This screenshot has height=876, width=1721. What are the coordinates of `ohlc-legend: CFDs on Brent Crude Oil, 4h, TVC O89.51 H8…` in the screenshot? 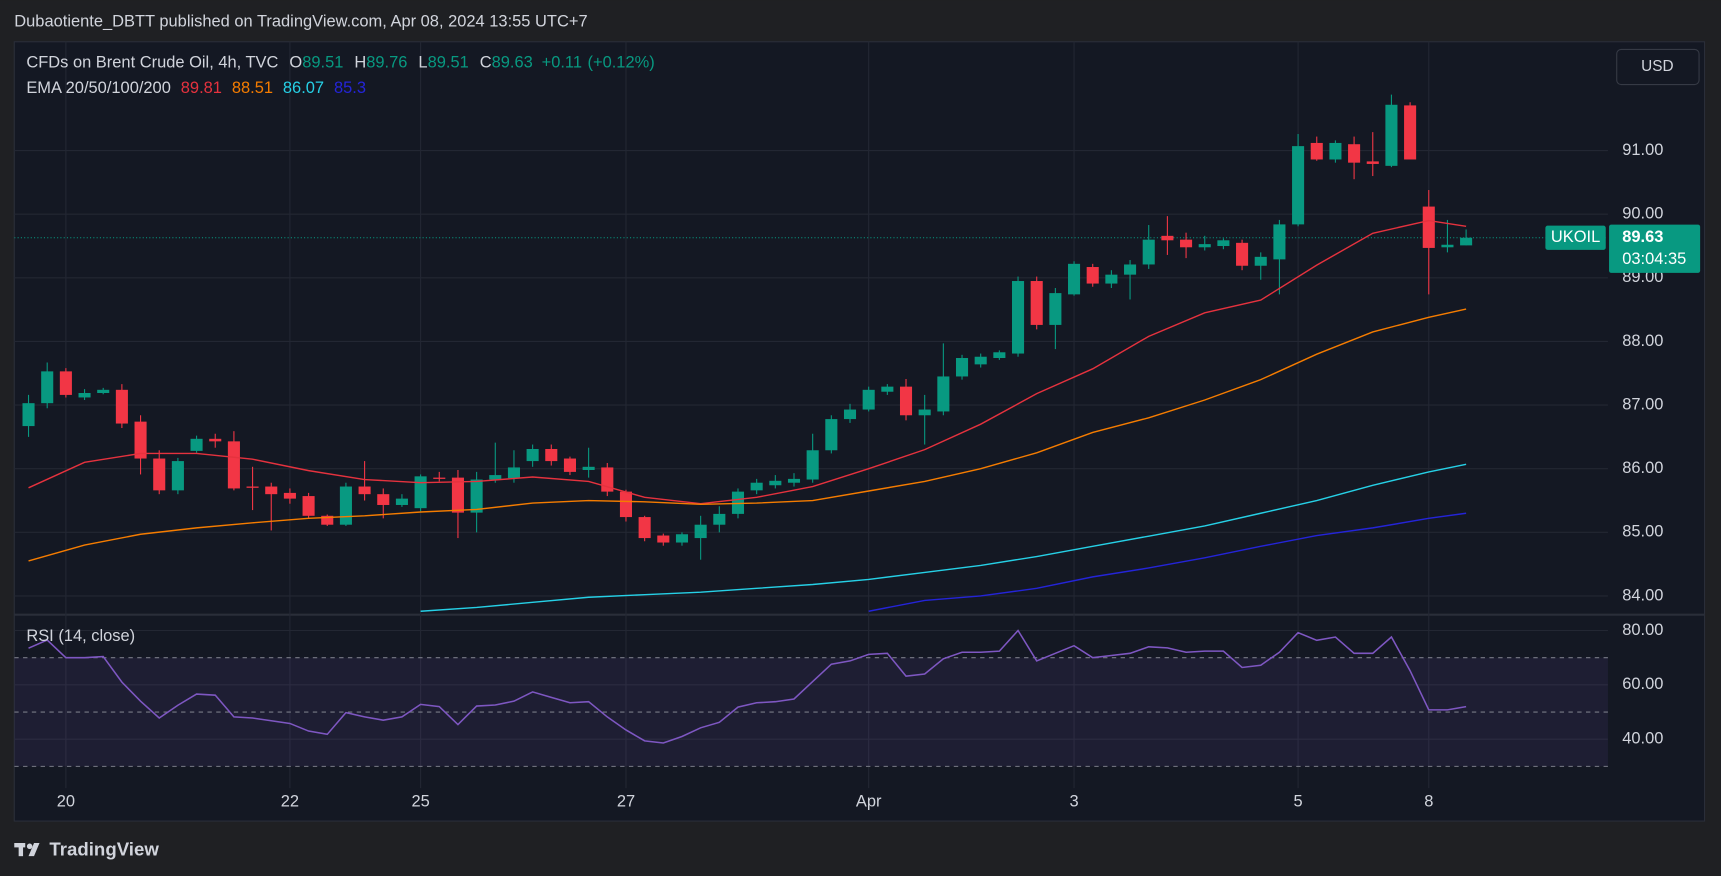 It's located at (340, 63).